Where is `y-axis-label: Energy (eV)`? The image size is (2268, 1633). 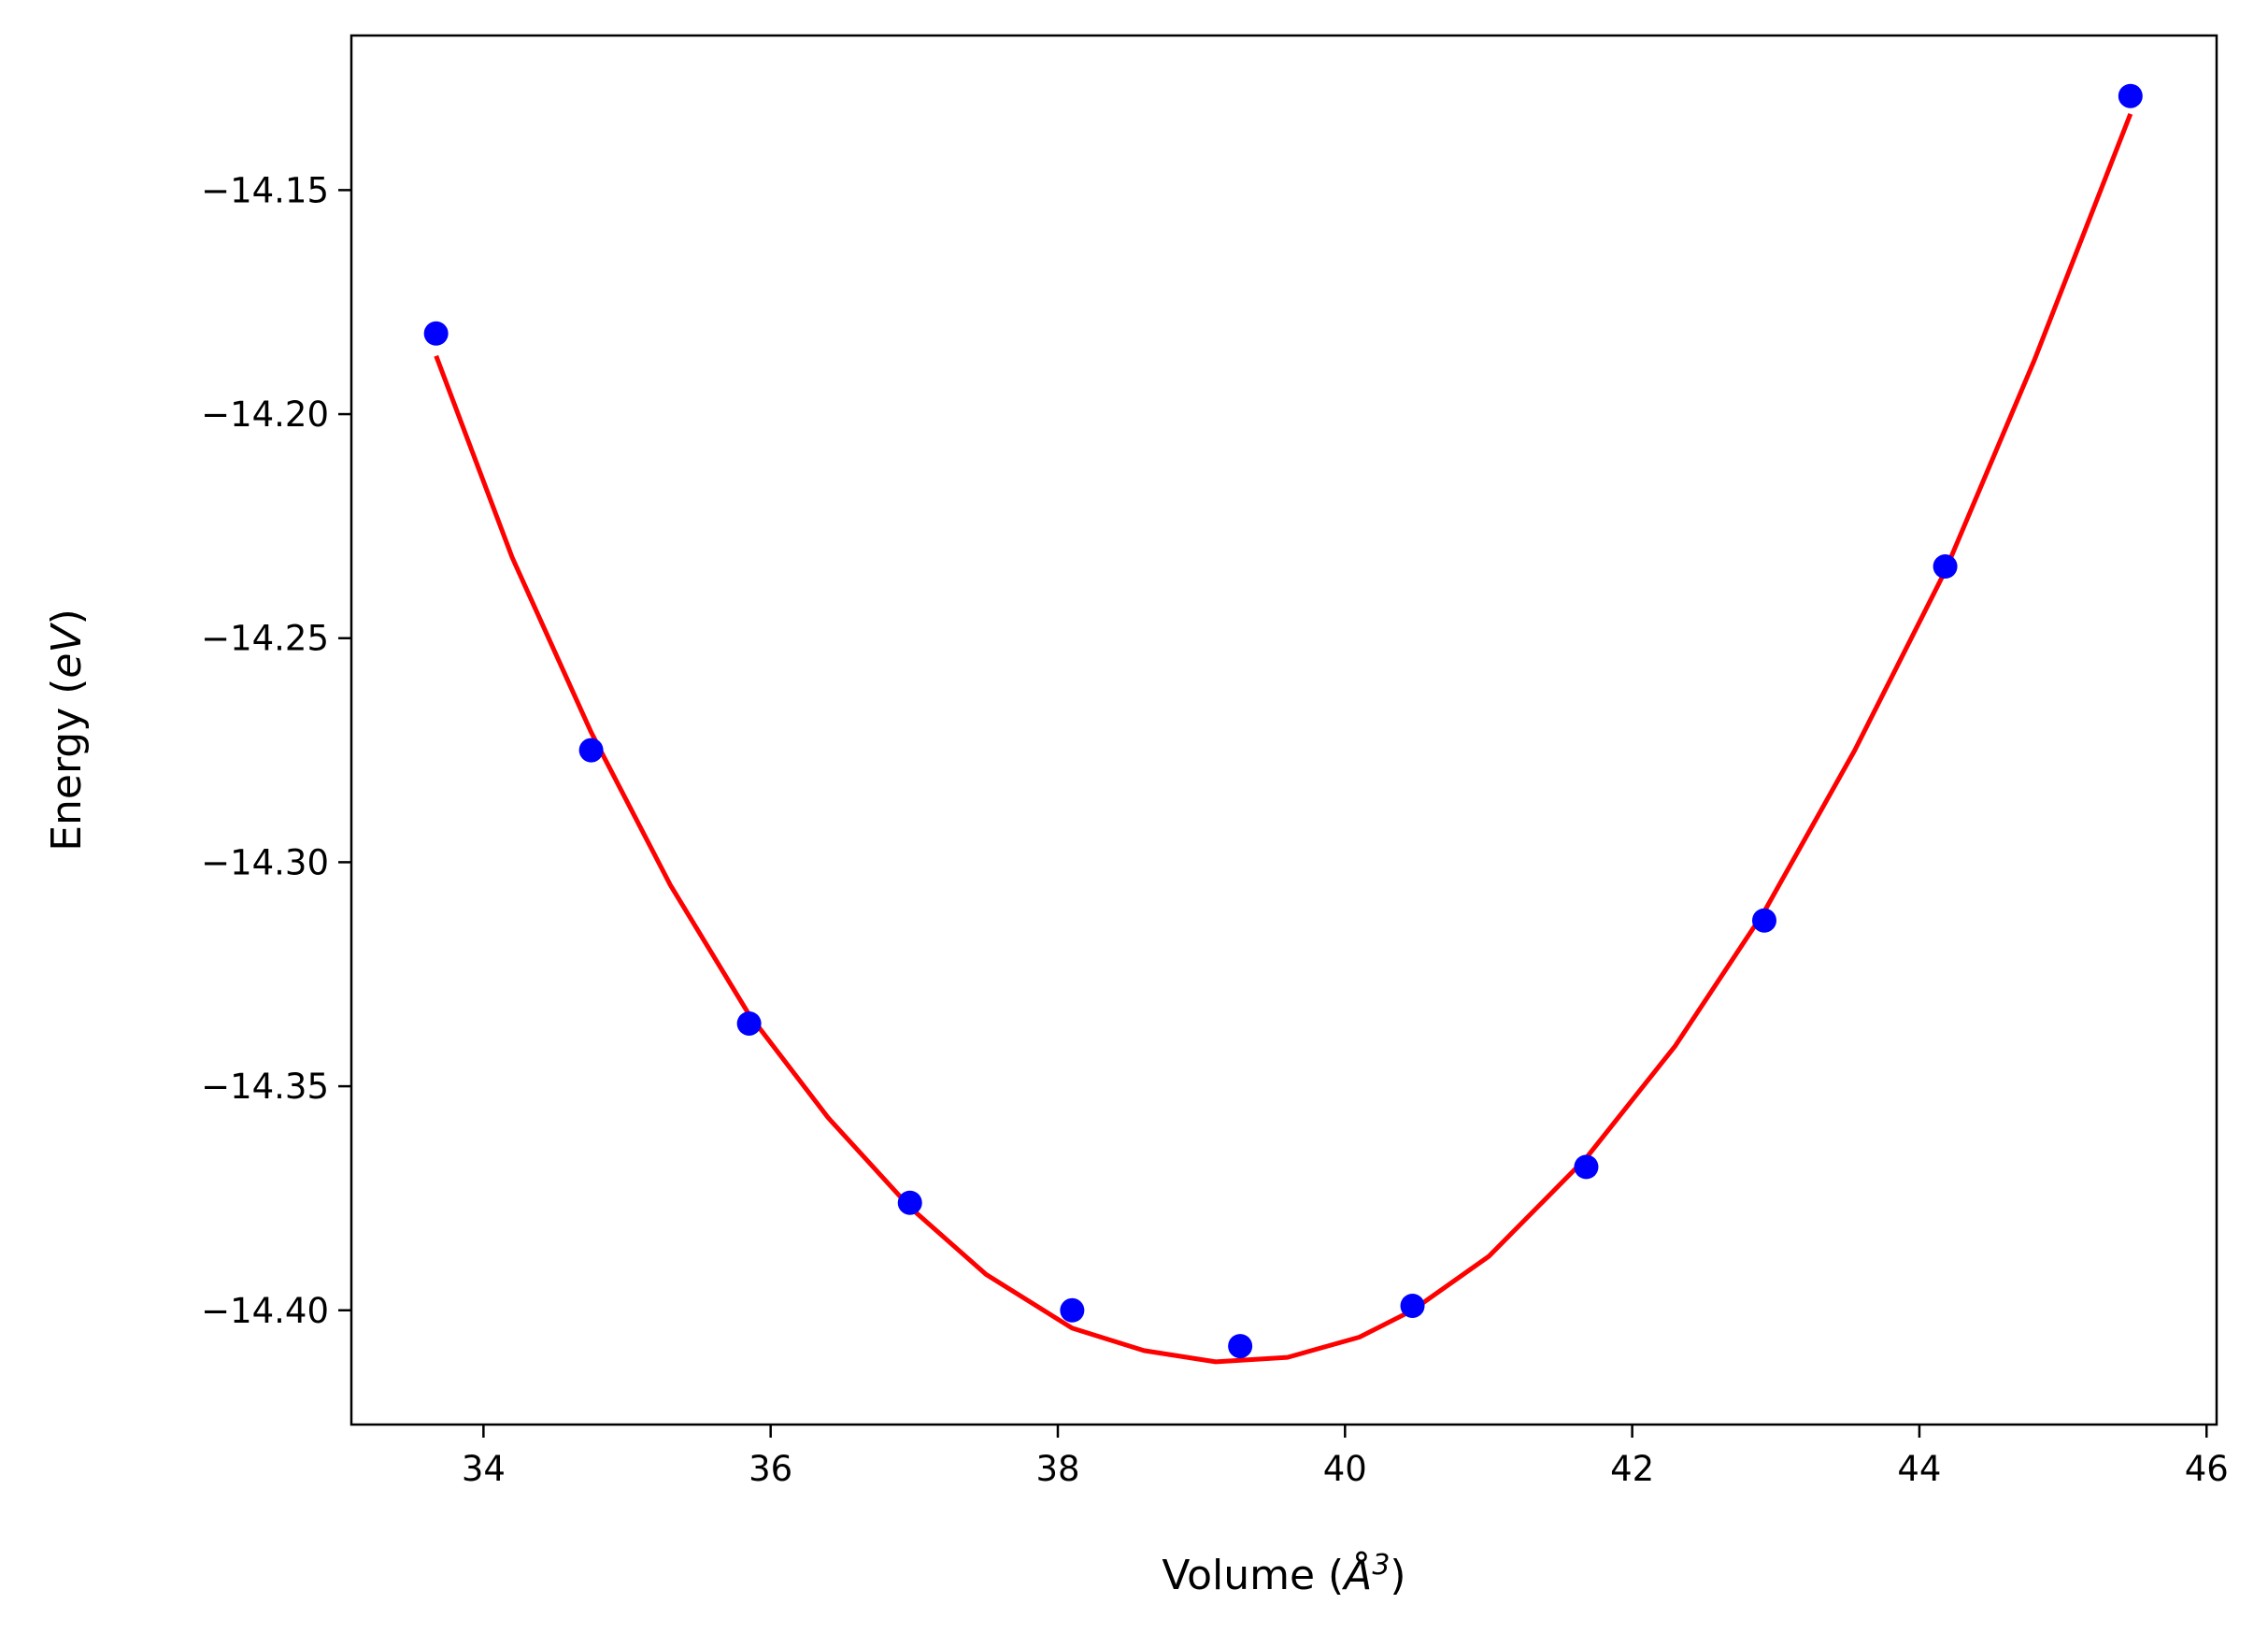 y-axis-label: Energy (eV) is located at coordinates (67, 730).